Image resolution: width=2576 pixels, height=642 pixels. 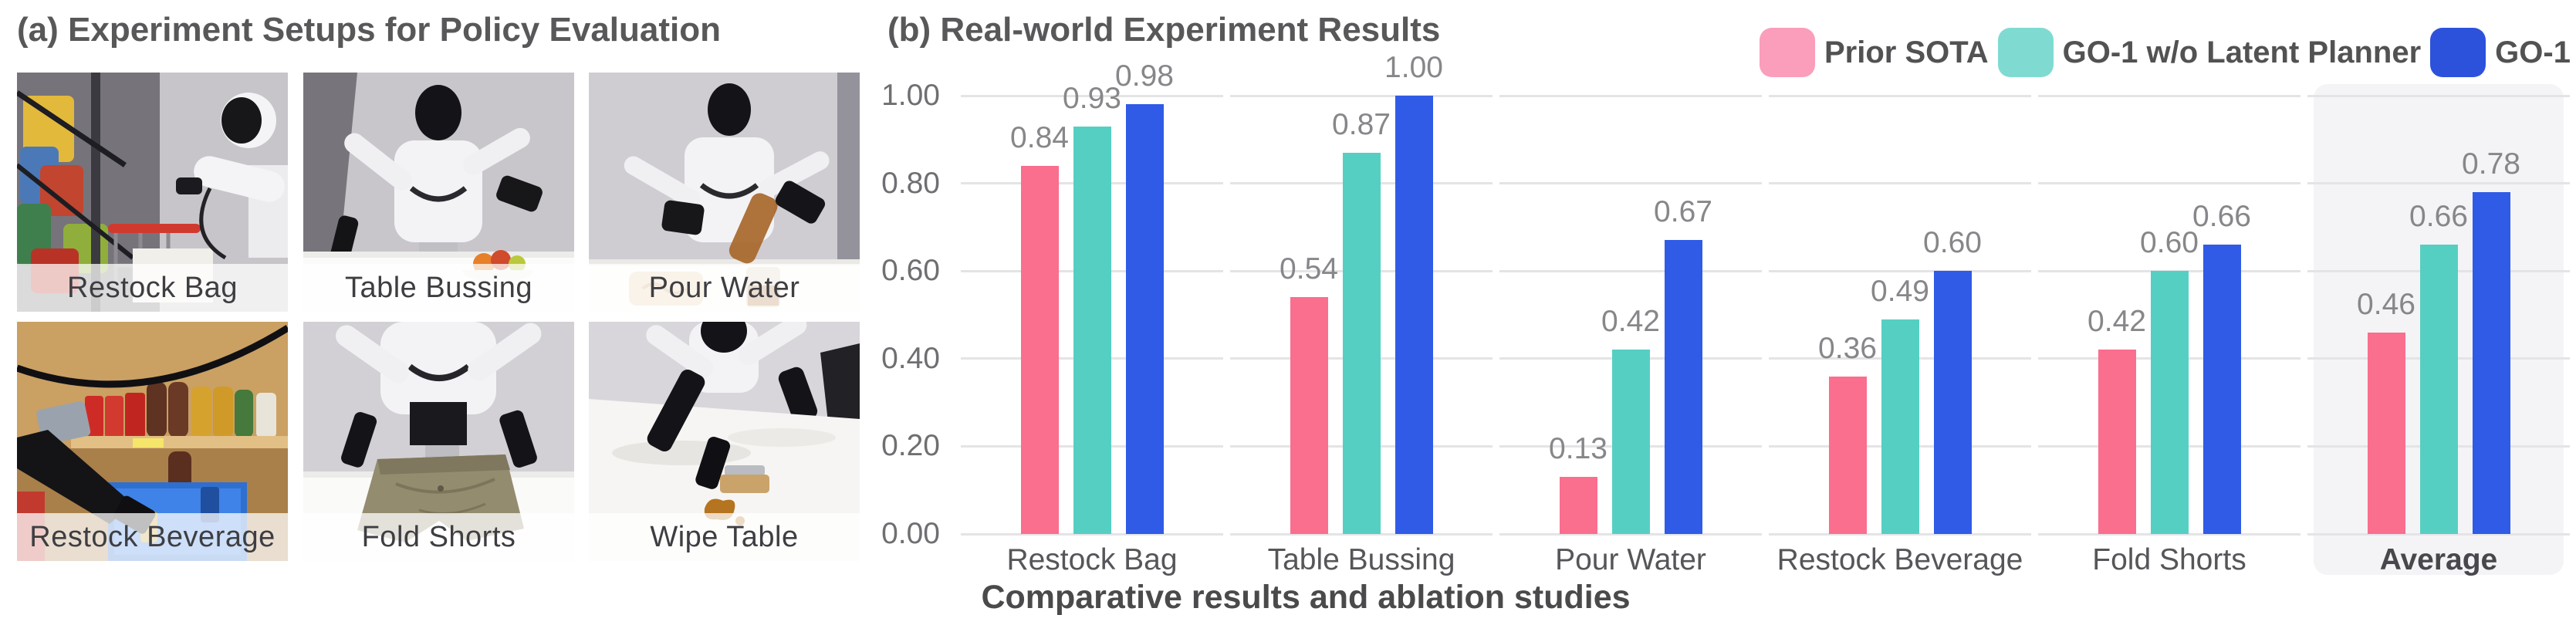 I want to click on x-category-label-average: Average, so click(x=2438, y=559).